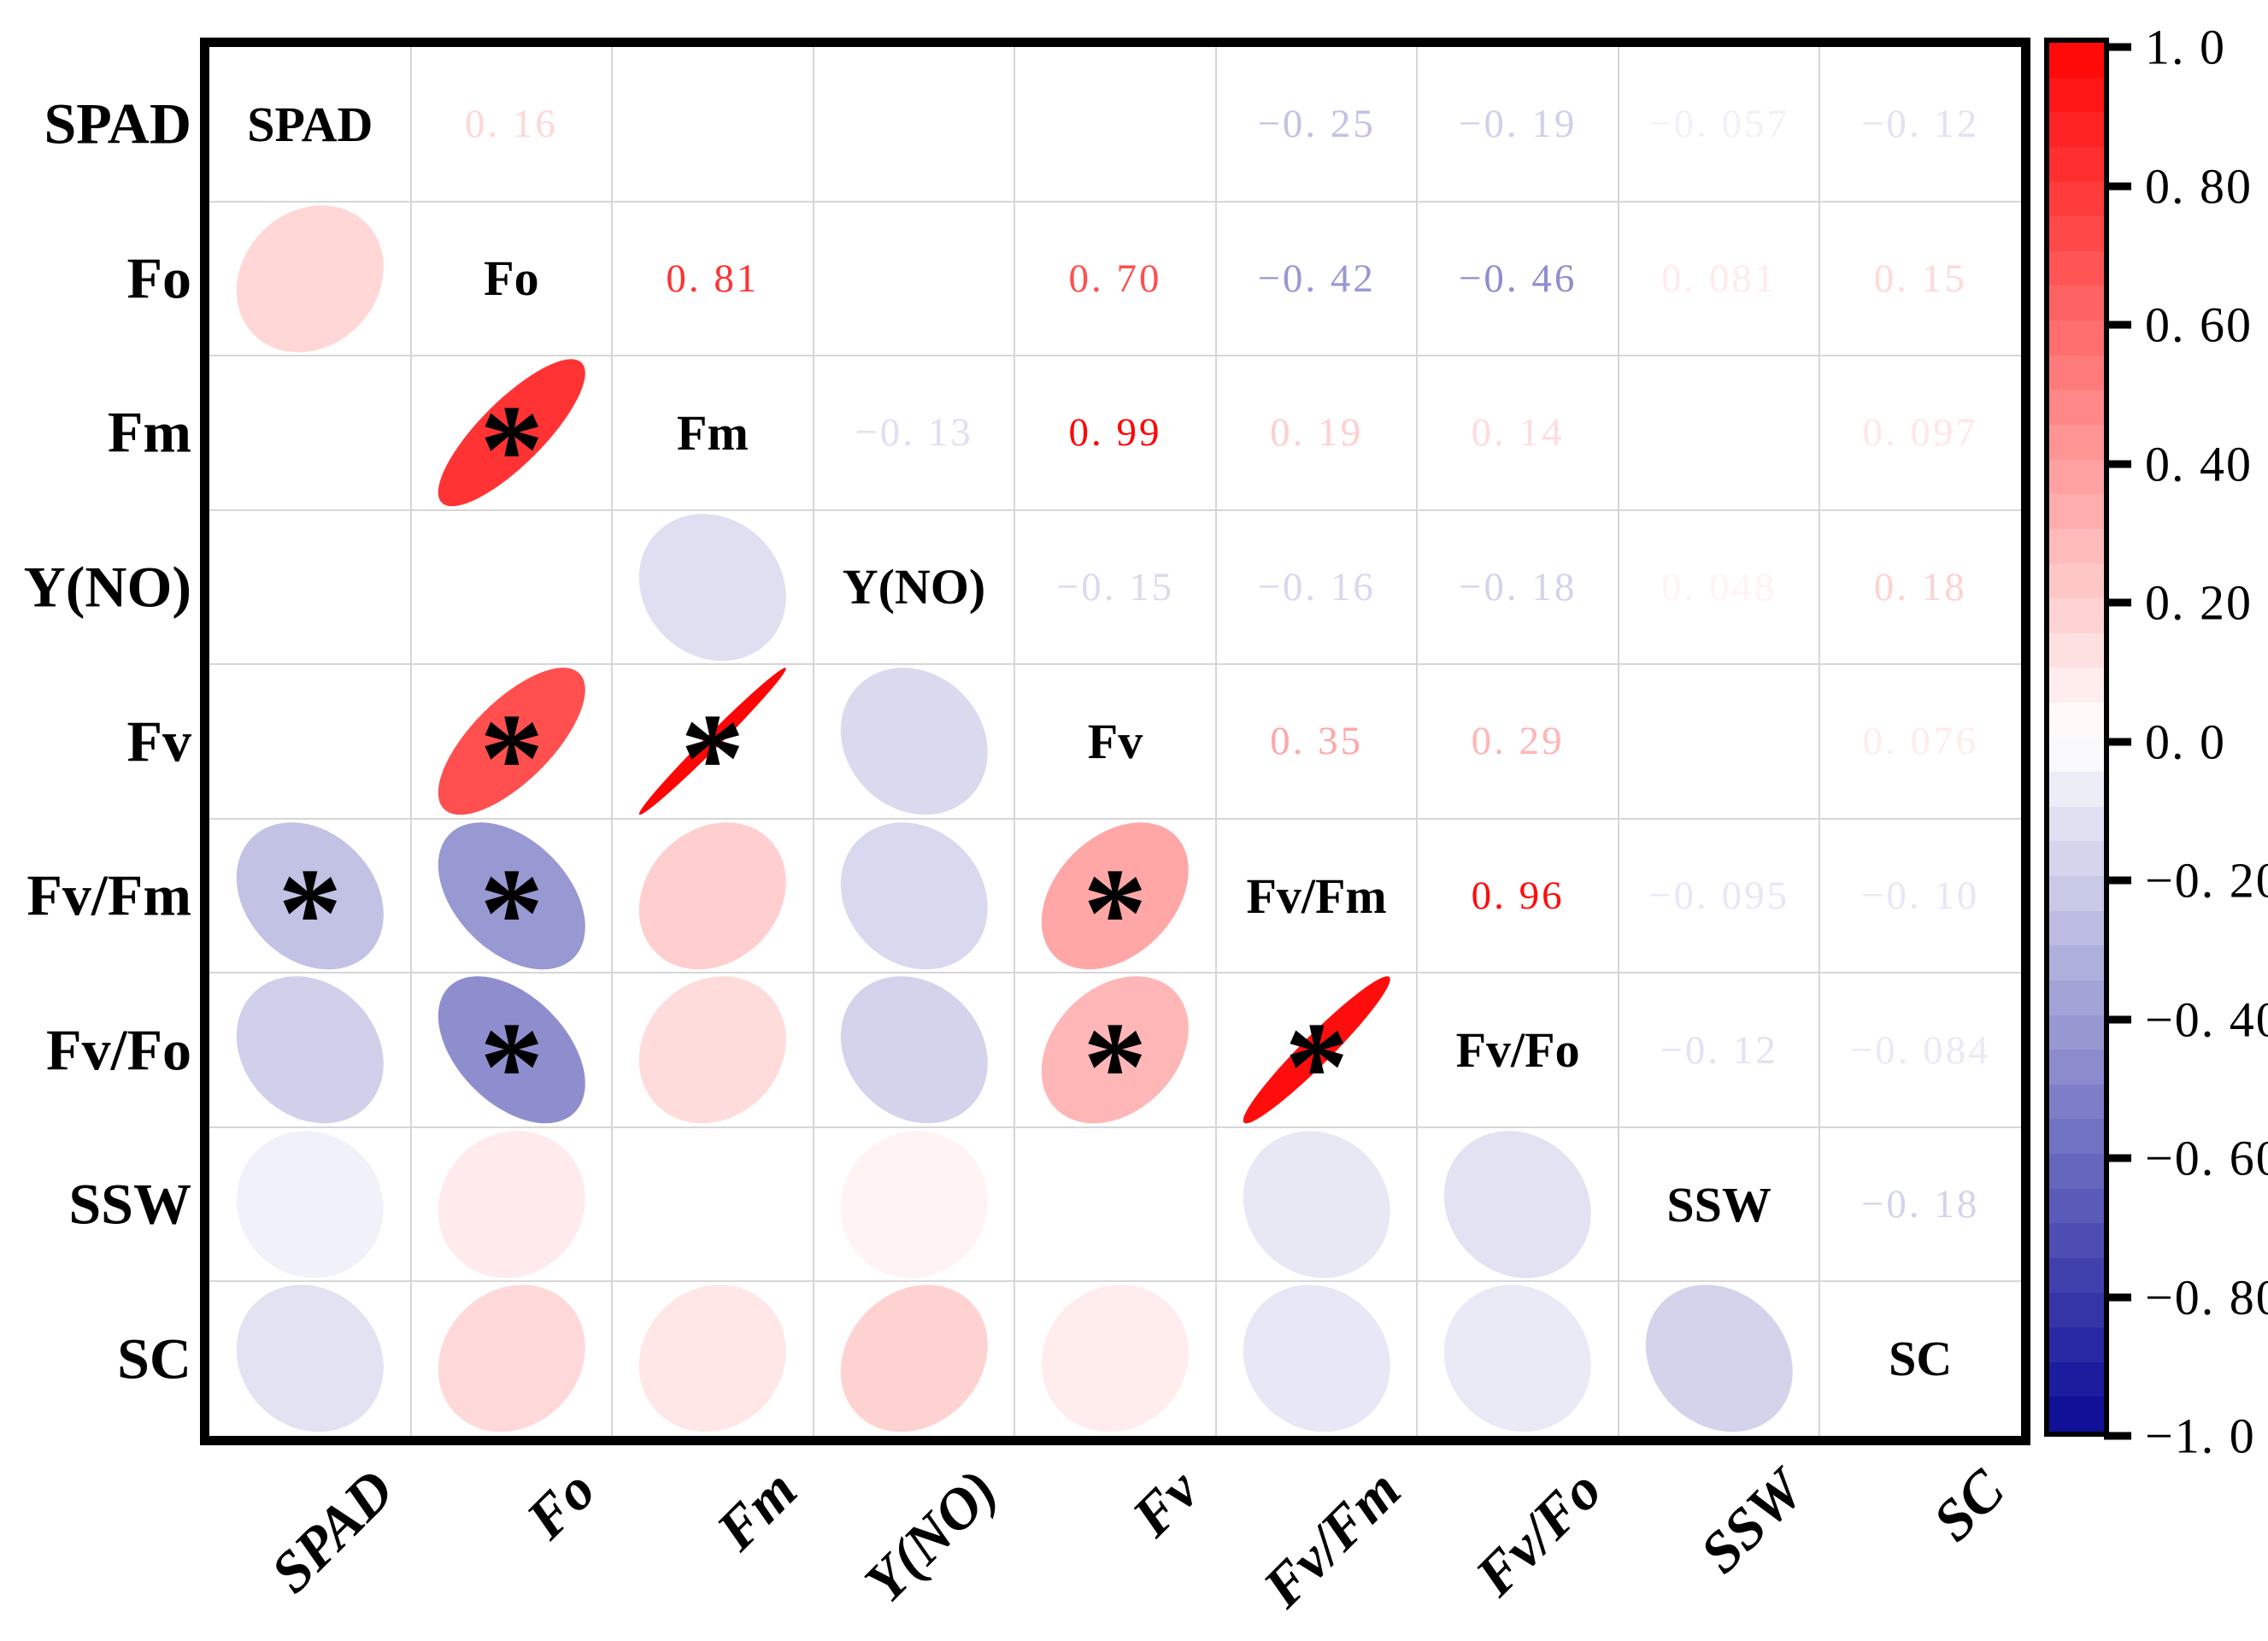  Describe the element at coordinates (914, 587) in the screenshot. I see `diagonal-variable-label: Y(NO)` at that location.